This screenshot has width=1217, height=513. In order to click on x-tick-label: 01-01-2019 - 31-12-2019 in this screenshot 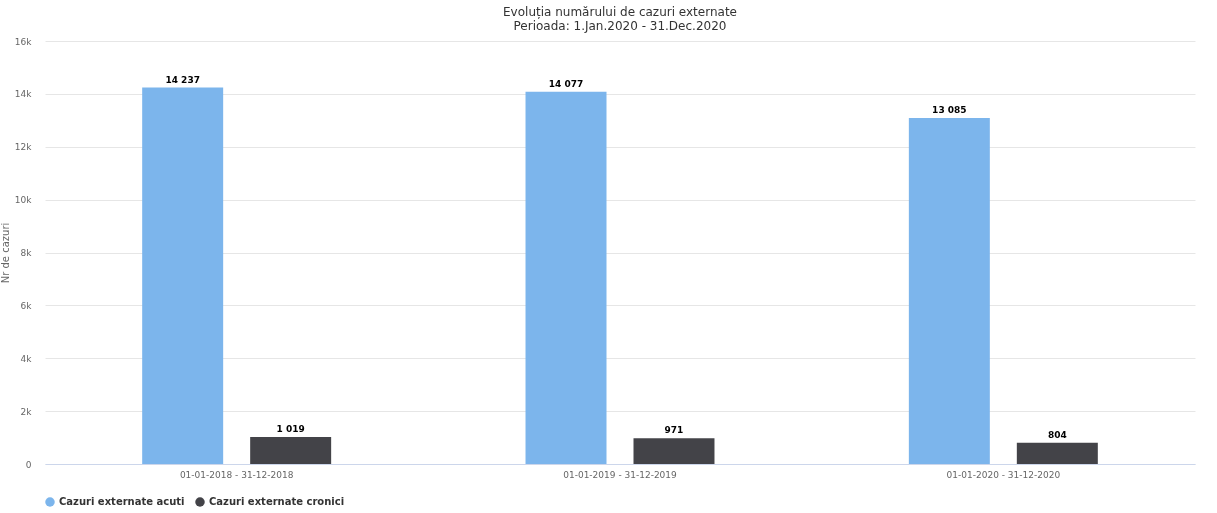, I will do `click(620, 474)`.